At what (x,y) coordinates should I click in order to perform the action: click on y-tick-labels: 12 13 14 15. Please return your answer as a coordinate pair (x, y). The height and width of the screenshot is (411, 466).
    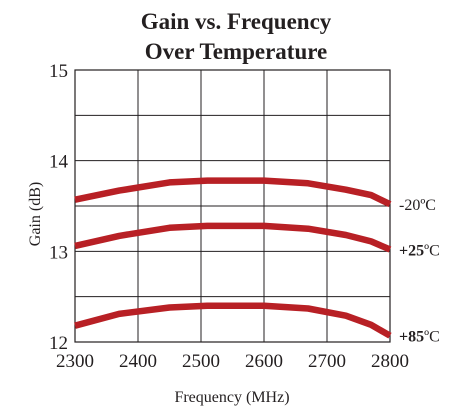
    Looking at the image, I should click on (59, 207).